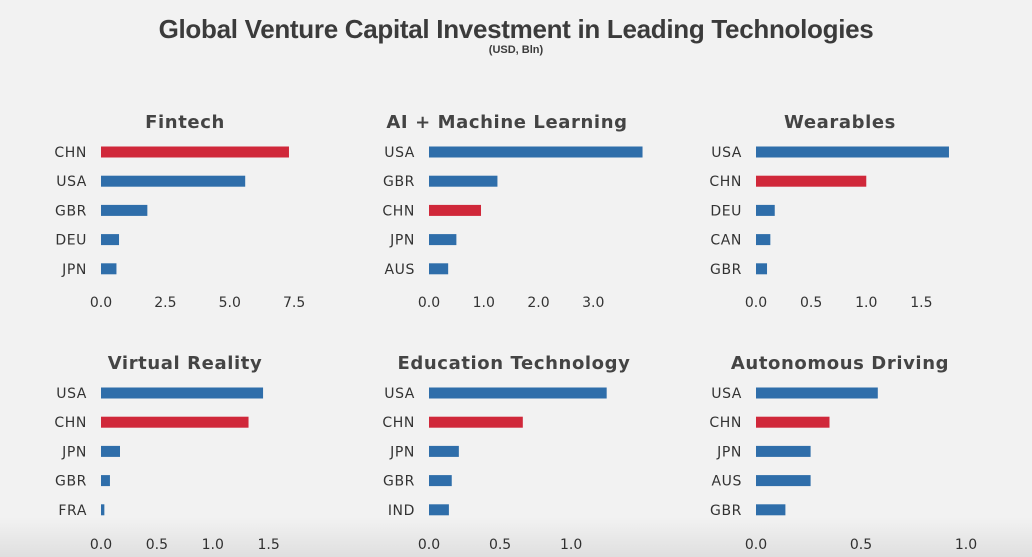 The width and height of the screenshot is (1032, 557). Describe the element at coordinates (72, 511) in the screenshot. I see `category-label: FRA` at that location.